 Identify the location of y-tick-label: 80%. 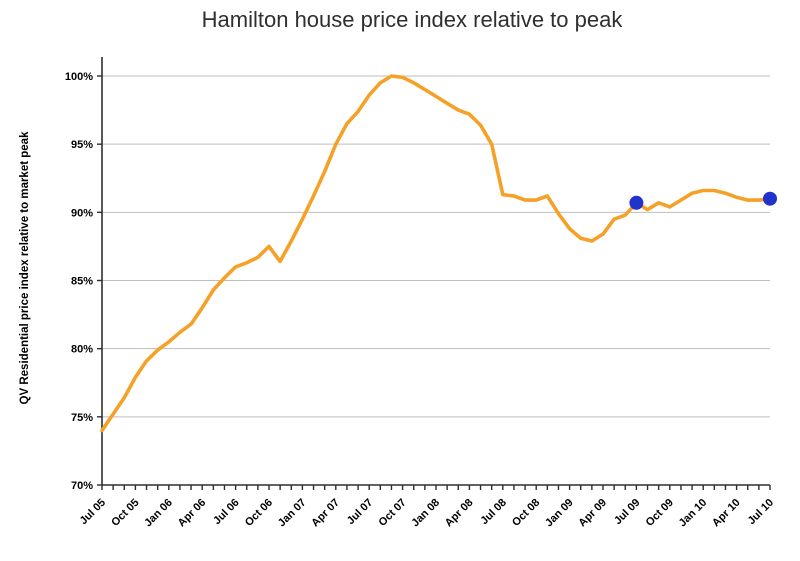
(82, 350).